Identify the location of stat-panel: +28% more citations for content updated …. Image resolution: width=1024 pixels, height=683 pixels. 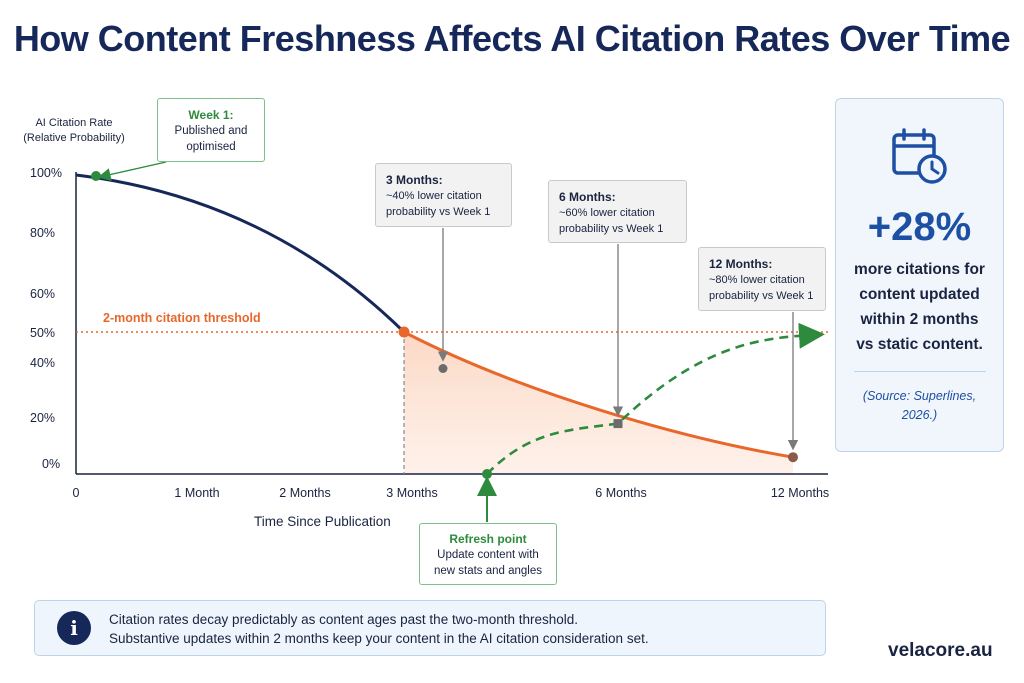
(919, 275).